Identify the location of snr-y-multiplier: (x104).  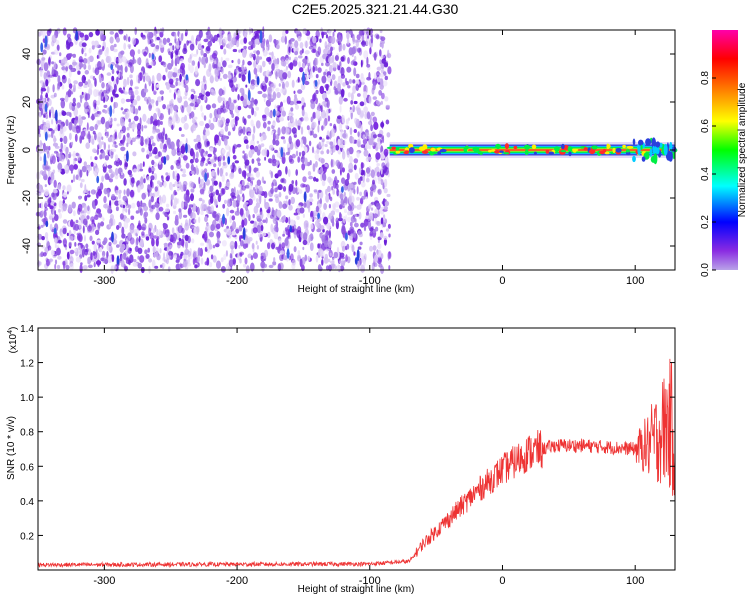
(13, 340).